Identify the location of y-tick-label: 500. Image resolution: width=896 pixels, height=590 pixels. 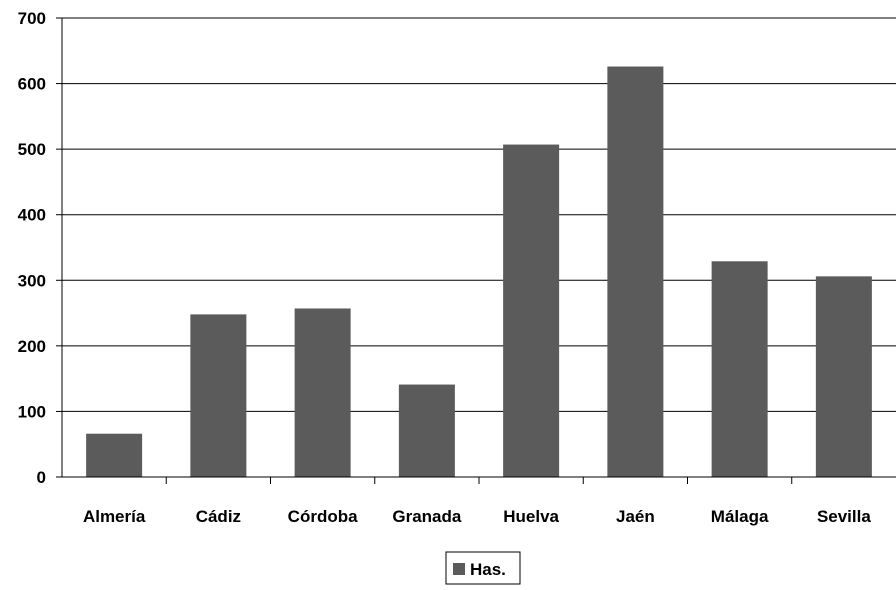
(32, 149).